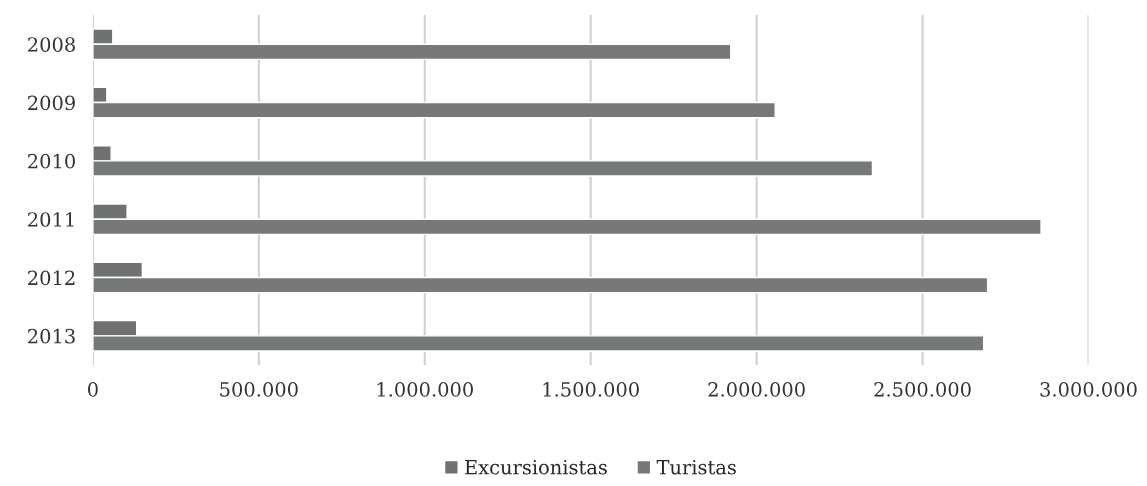 The height and width of the screenshot is (486, 1147). Describe the element at coordinates (591, 389) in the screenshot. I see `x-tick-label: 1.500.000` at that location.